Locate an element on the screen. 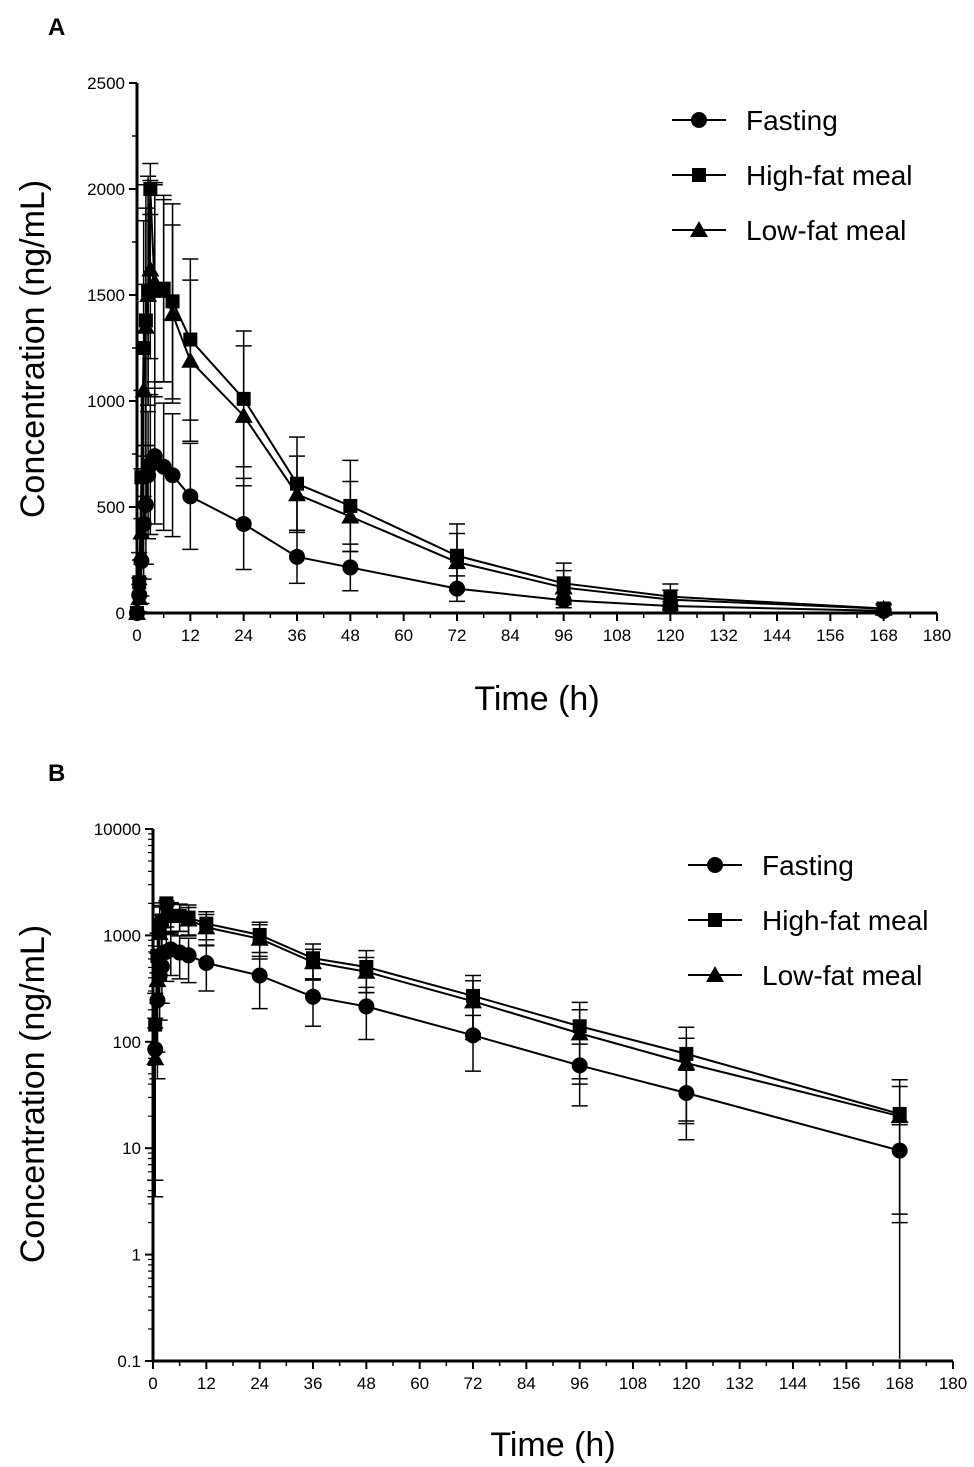  series-line is located at coordinates (510, 534).